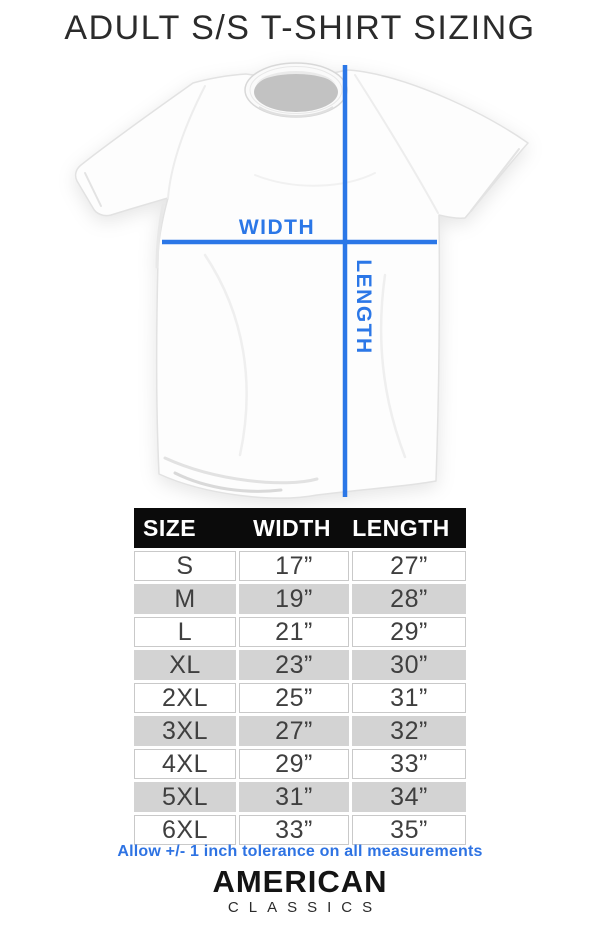  I want to click on table-header-row: SIZE WIDTH LENGTH, so click(300, 528).